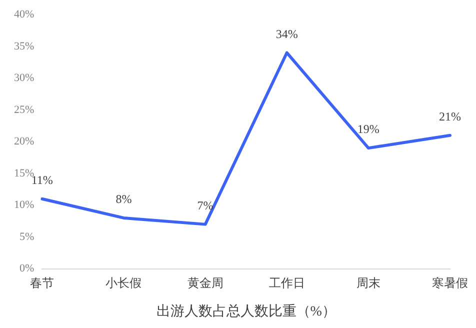 This screenshot has height=328, width=476. Describe the element at coordinates (205, 283) in the screenshot. I see `x-tick-label: 黄金周` at that location.